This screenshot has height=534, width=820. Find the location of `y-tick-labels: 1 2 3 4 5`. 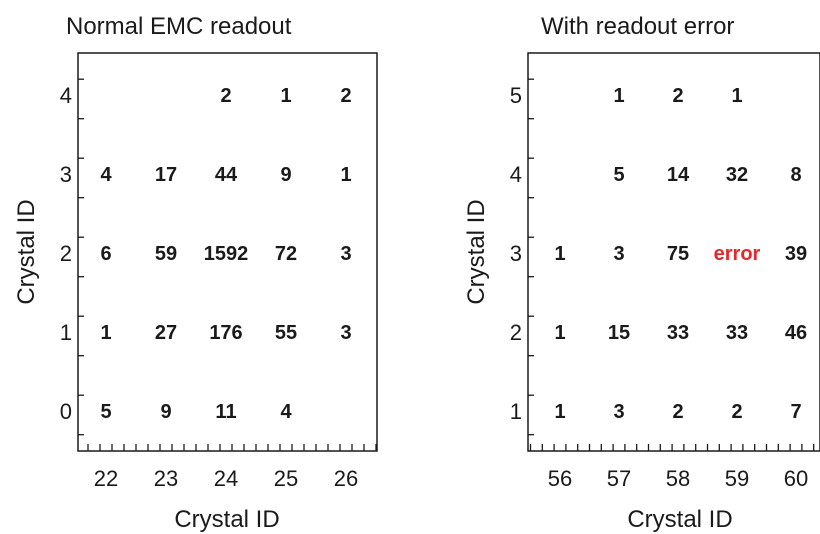

y-tick-labels: 1 2 3 4 5 is located at coordinates (516, 253).